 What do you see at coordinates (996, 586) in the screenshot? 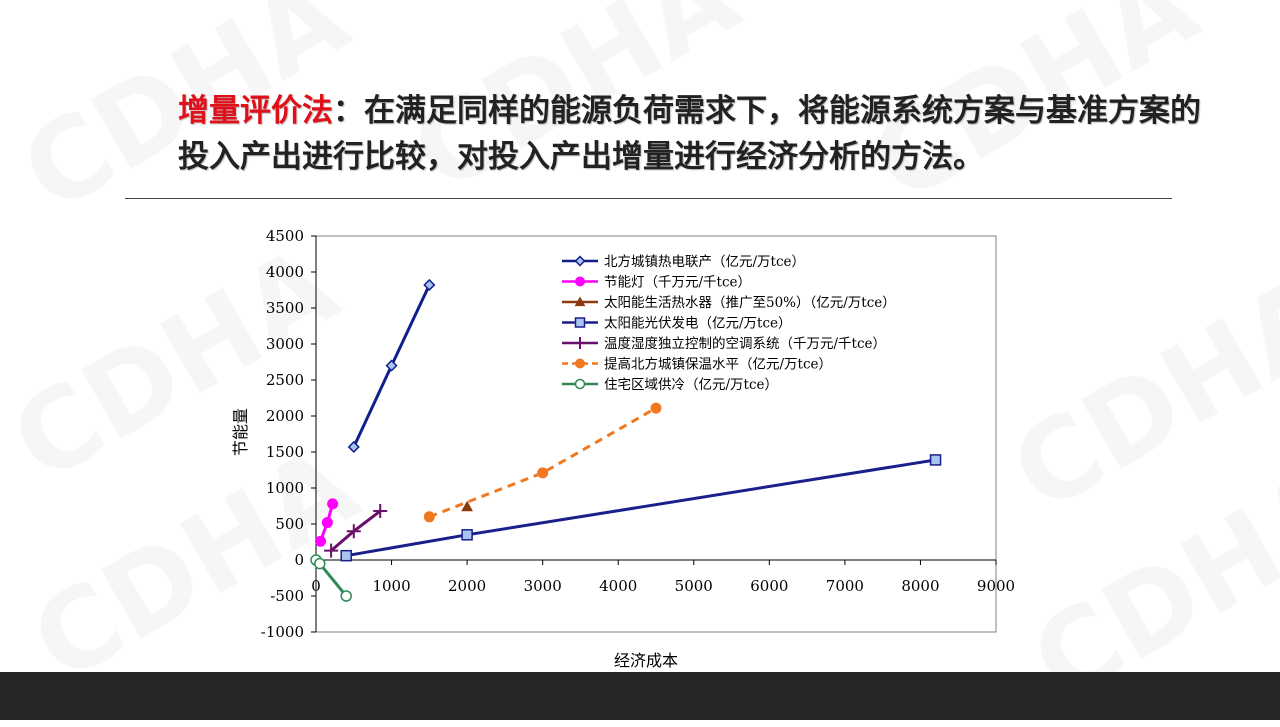
I see `x-tick-label: 9000` at bounding box center [996, 586].